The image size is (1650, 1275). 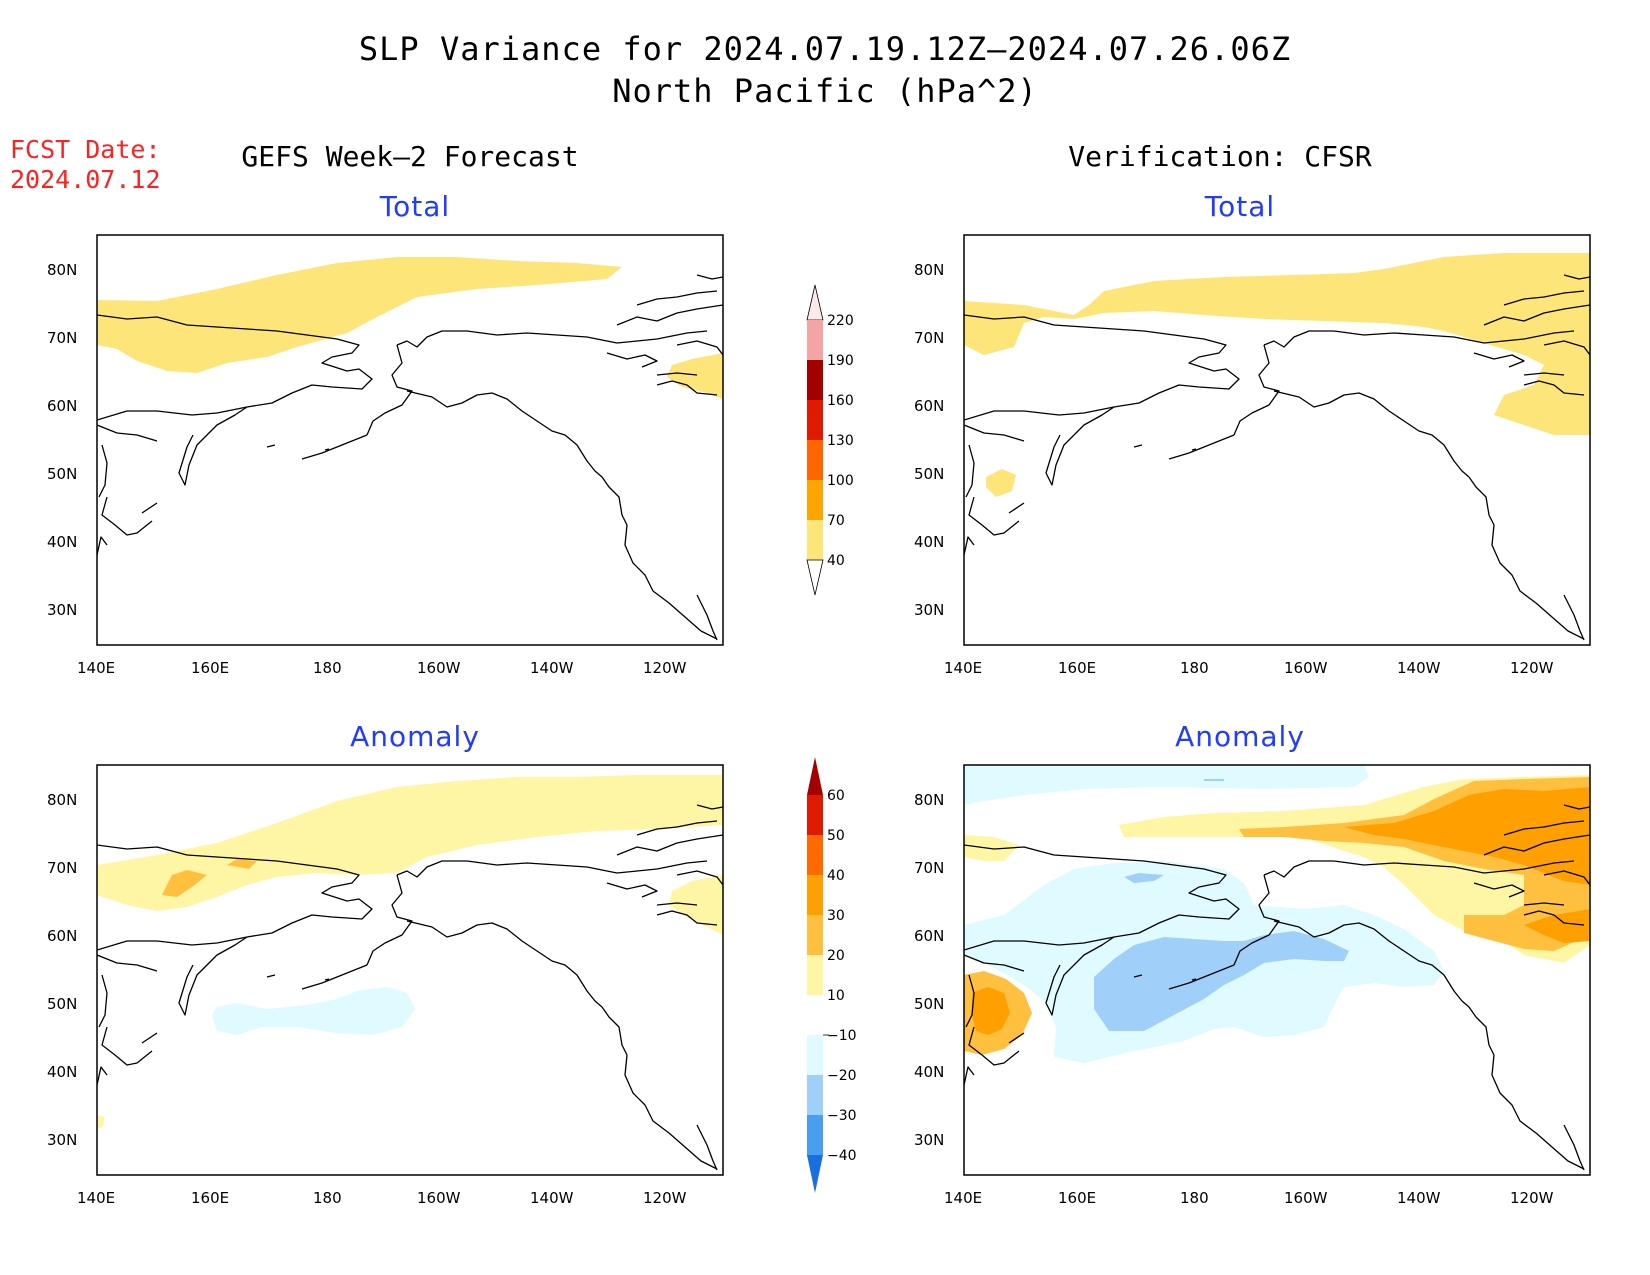 What do you see at coordinates (101, 1122) in the screenshot?
I see `anomaly-10-small` at bounding box center [101, 1122].